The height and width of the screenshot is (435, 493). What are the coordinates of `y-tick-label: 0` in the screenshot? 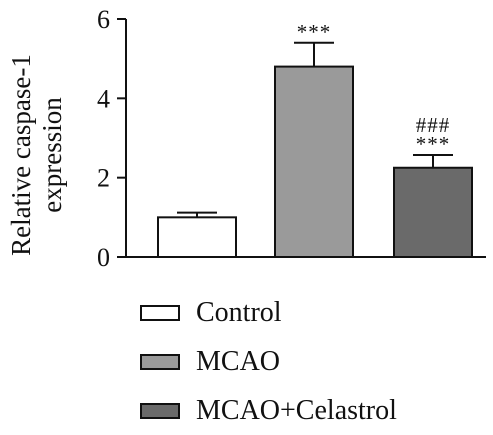 It's located at (103, 257).